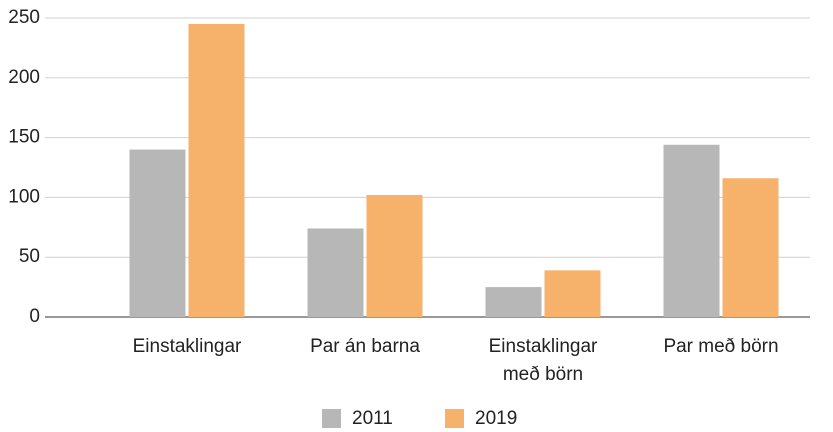 The height and width of the screenshot is (432, 833). Describe the element at coordinates (187, 346) in the screenshot. I see `x-tick-label: Einstaklingar` at that location.